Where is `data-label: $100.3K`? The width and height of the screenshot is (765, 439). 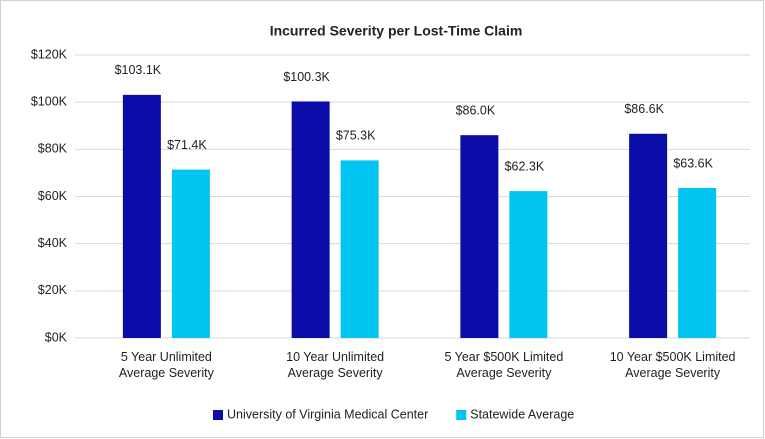 data-label: $100.3K is located at coordinates (306, 77).